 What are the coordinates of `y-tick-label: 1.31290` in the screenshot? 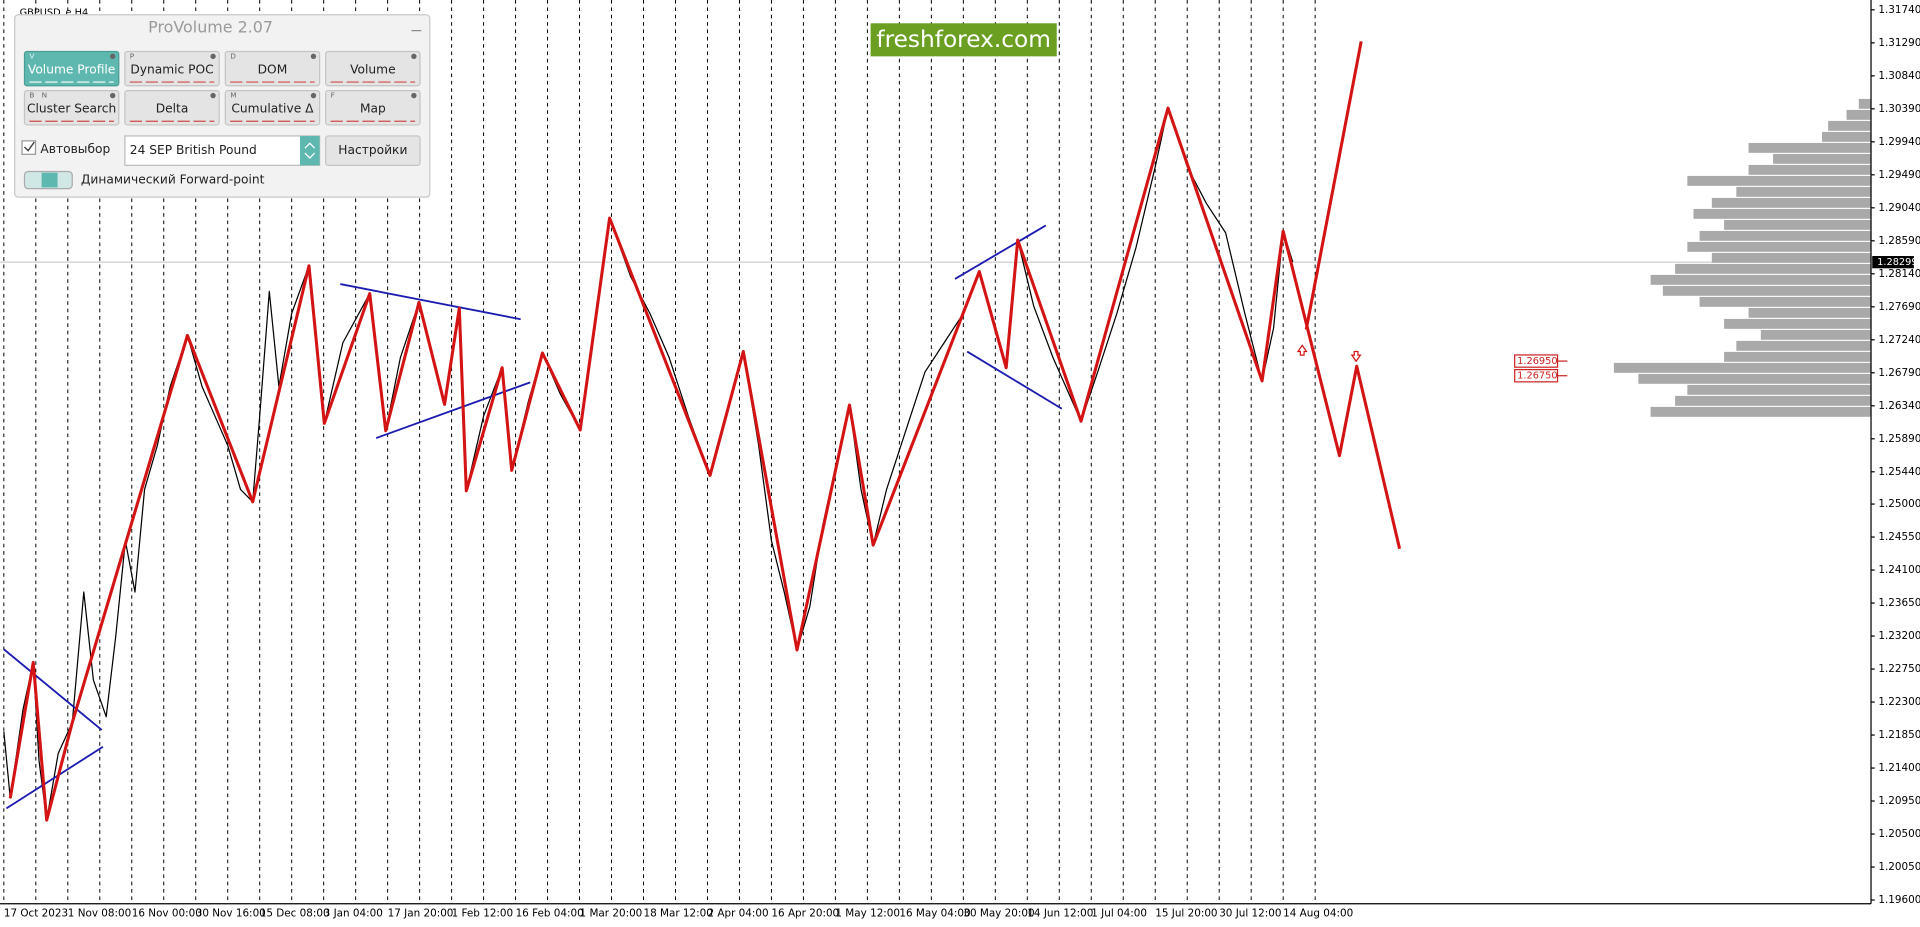 It's located at (1899, 43).